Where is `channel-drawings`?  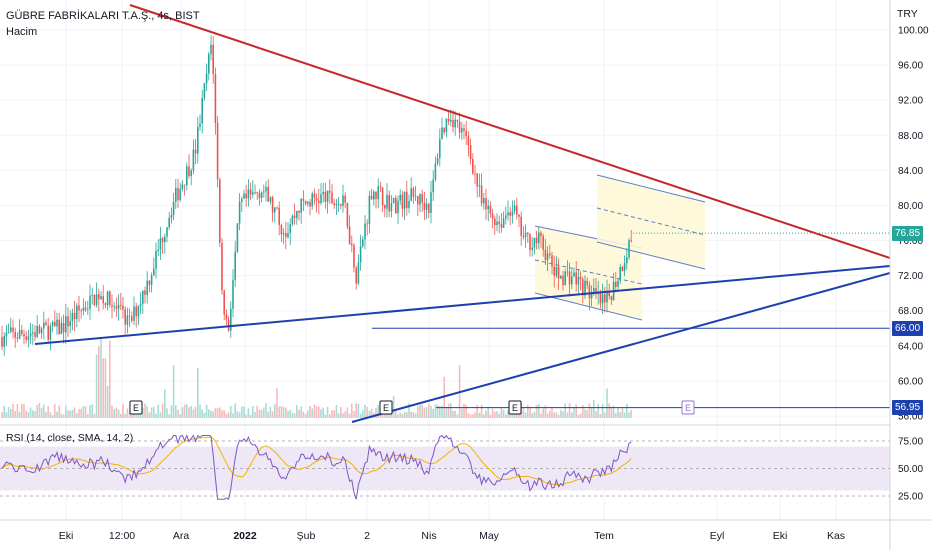
channel-drawings is located at coordinates (620, 247).